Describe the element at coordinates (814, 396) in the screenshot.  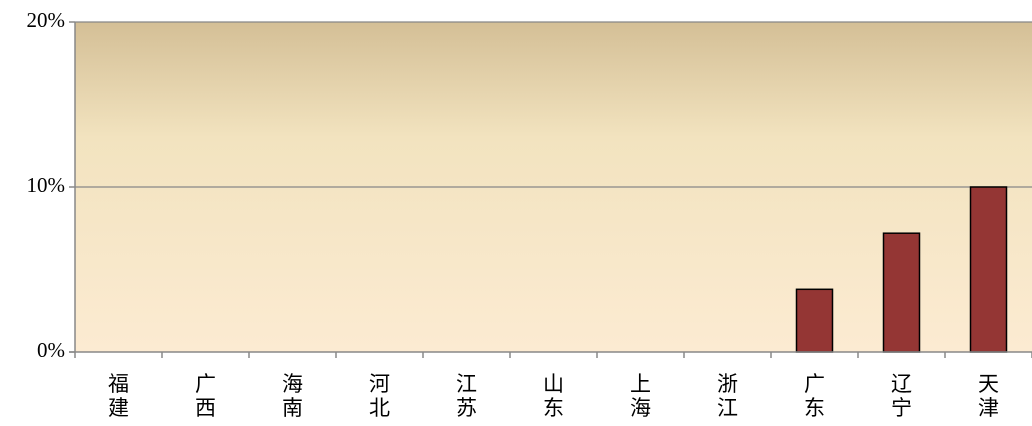
I see `x-tick-label-8: 广东` at that location.